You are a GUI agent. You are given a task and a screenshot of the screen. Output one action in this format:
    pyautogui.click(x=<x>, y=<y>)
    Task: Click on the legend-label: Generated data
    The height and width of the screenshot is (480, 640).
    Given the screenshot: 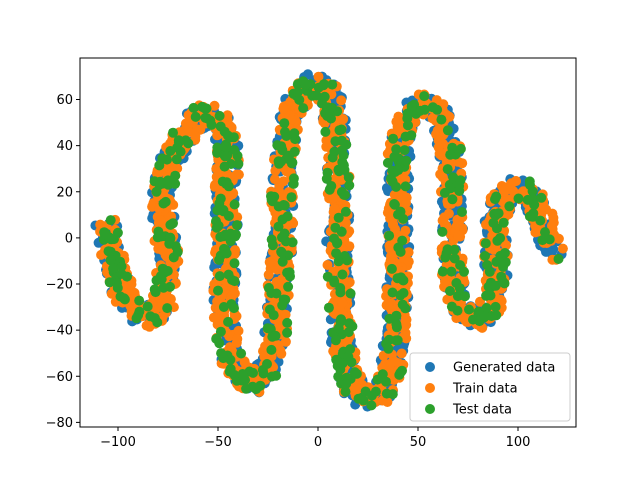 What is the action you would take?
    pyautogui.click(x=504, y=368)
    